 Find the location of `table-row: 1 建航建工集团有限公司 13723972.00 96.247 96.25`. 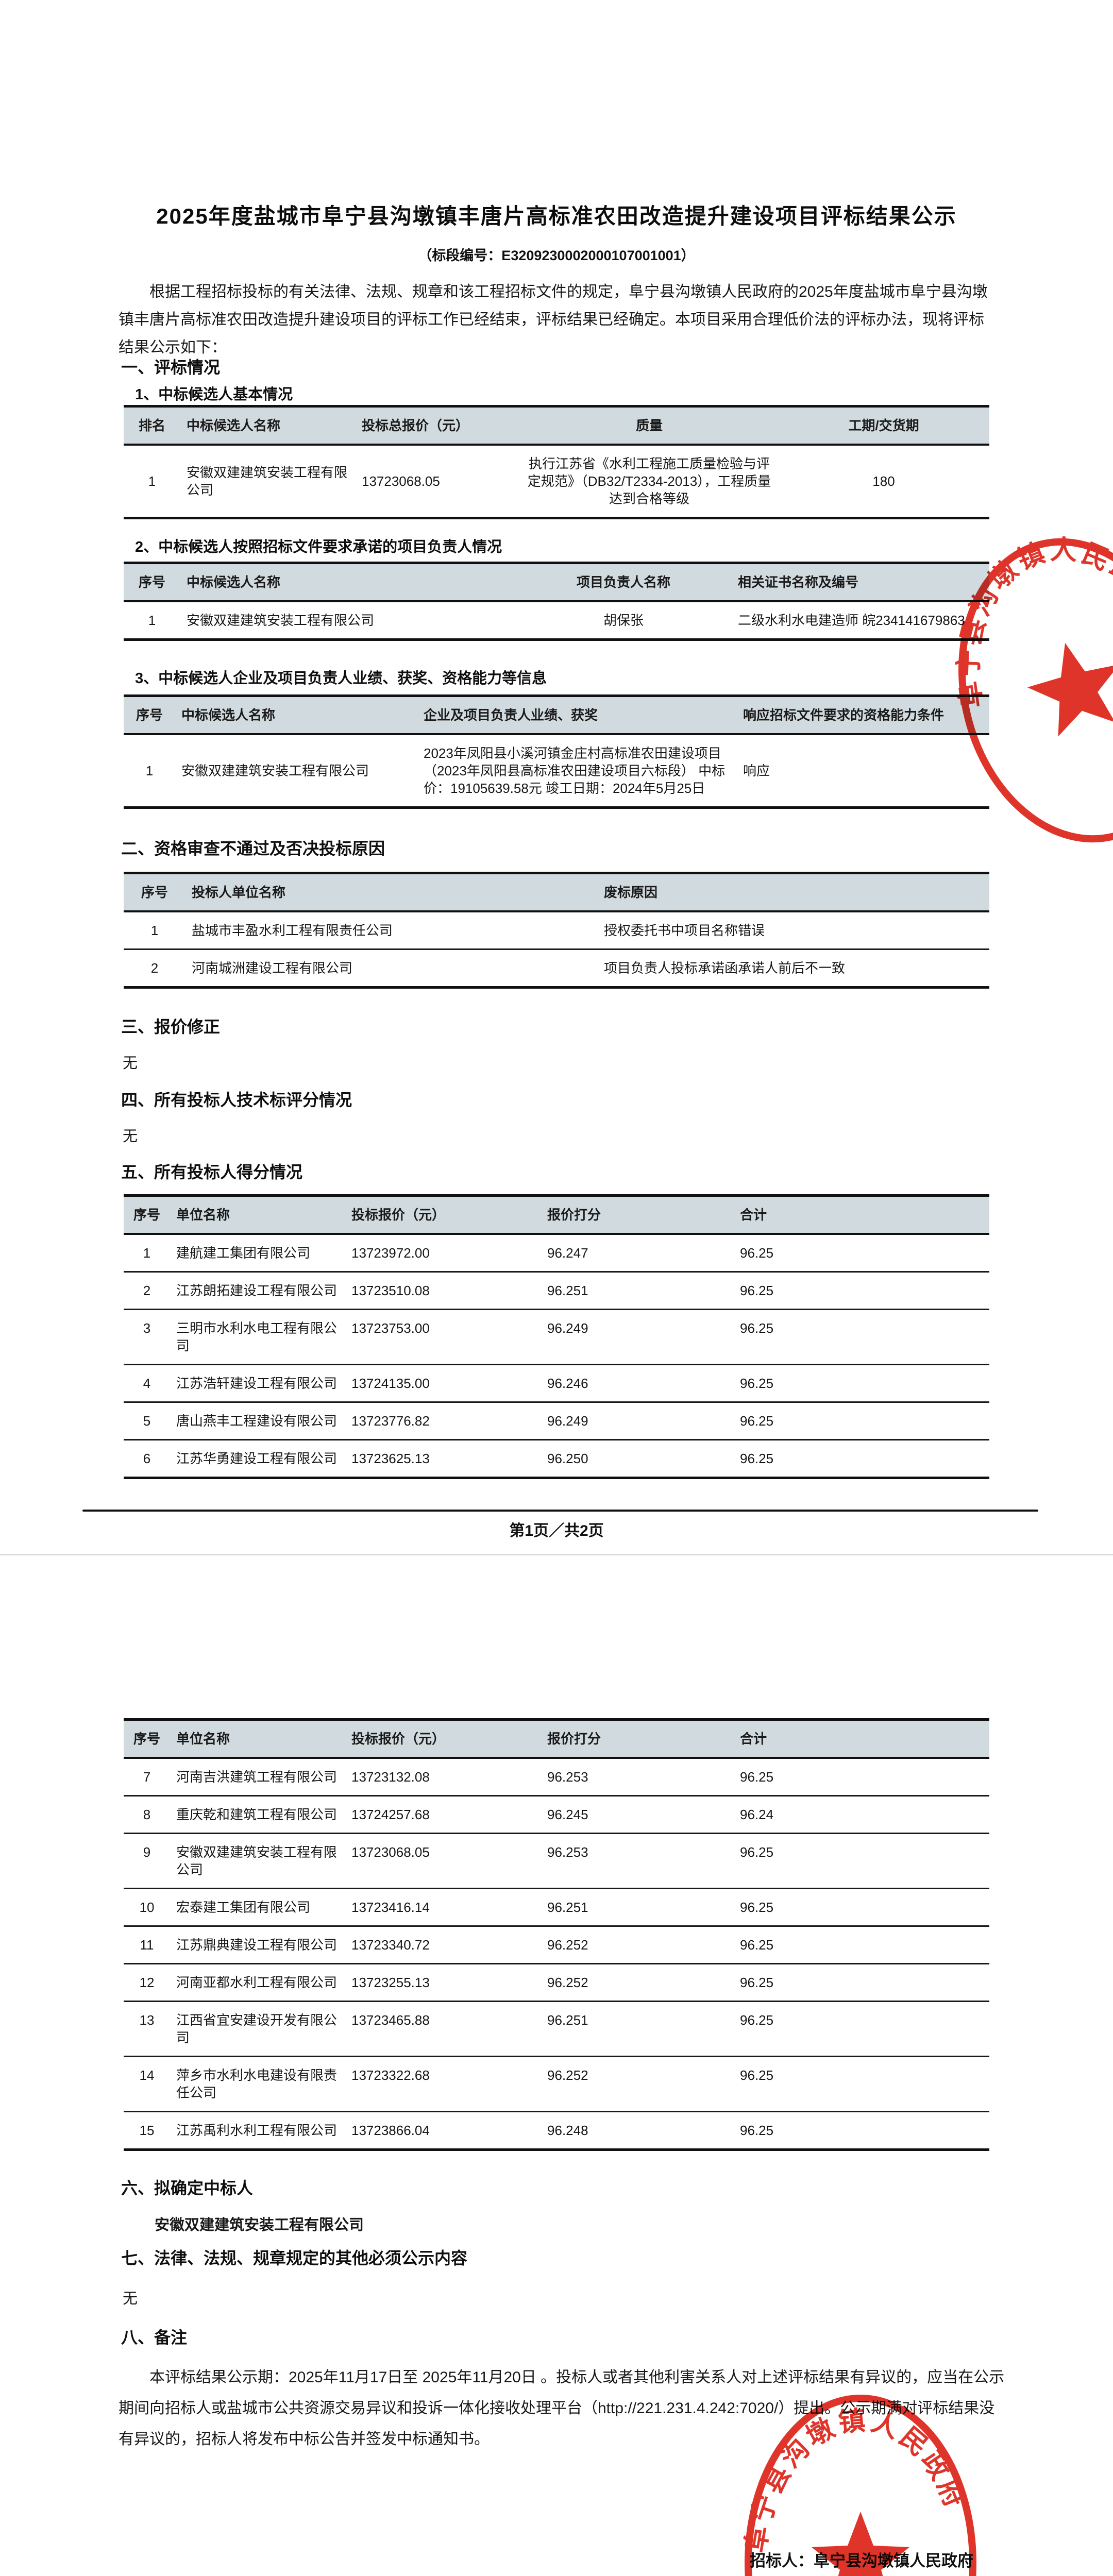

table-row: 1 建航建工集团有限公司 13723972.00 96.247 96.25 is located at coordinates (556, 1254).